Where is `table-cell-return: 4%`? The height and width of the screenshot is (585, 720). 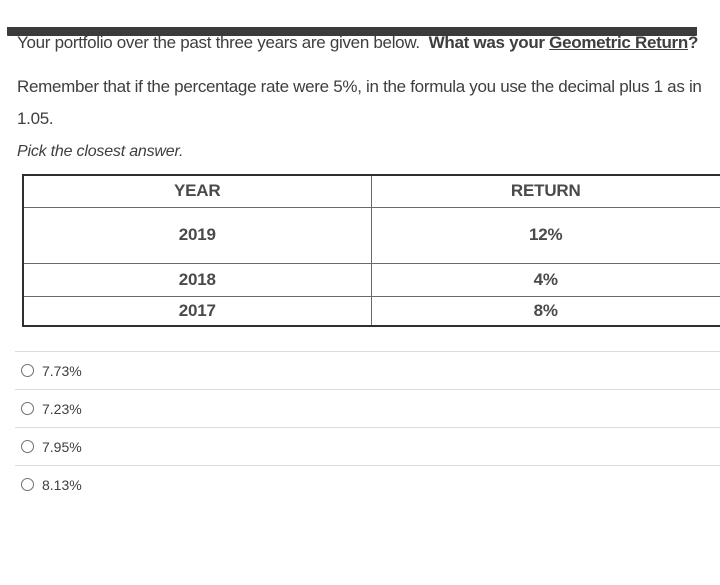 table-cell-return: 4% is located at coordinates (545, 279).